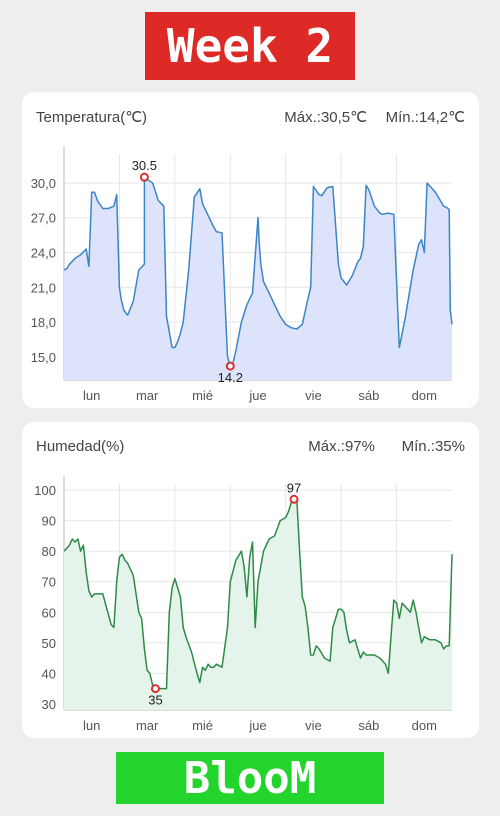 This screenshot has width=500, height=816. Describe the element at coordinates (49, 673) in the screenshot. I see `humidity-ytick-label: 40` at that location.